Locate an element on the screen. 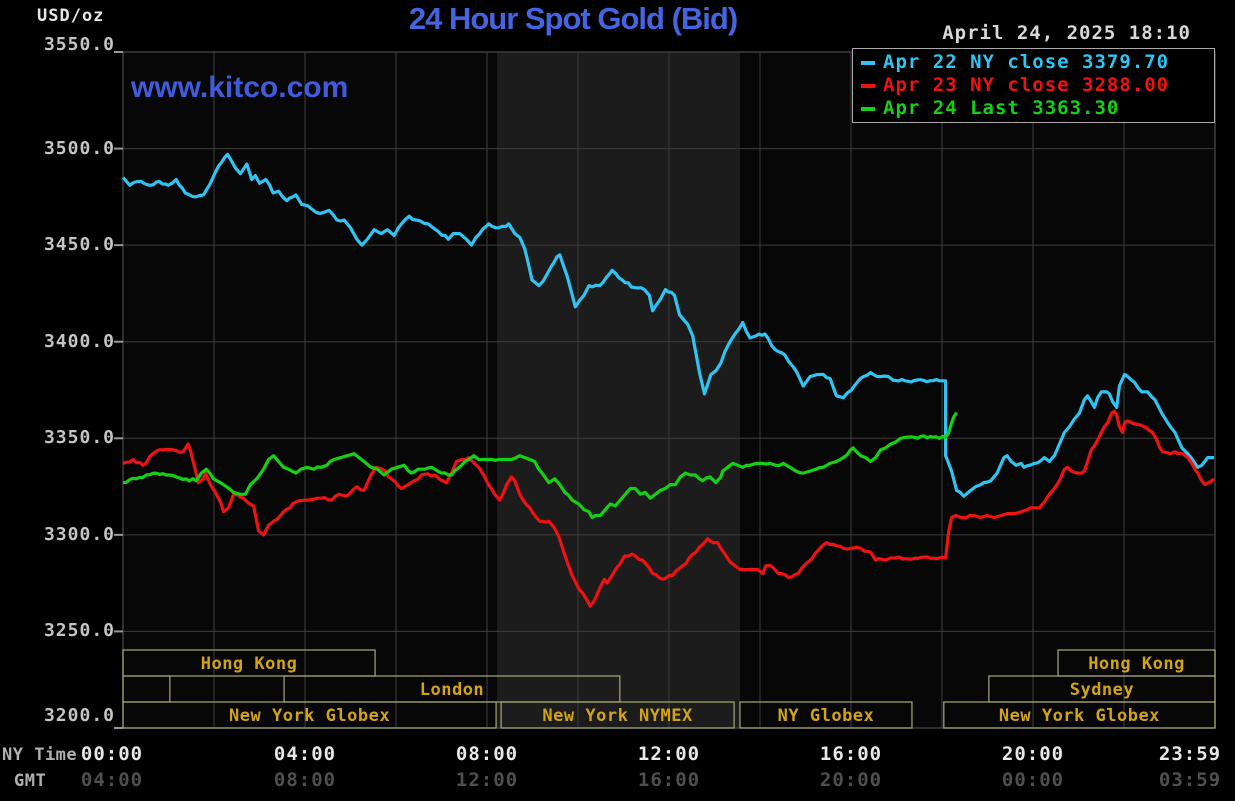 This screenshot has width=1235, height=801. y-axis-label: 3200.0 is located at coordinates (79, 715).